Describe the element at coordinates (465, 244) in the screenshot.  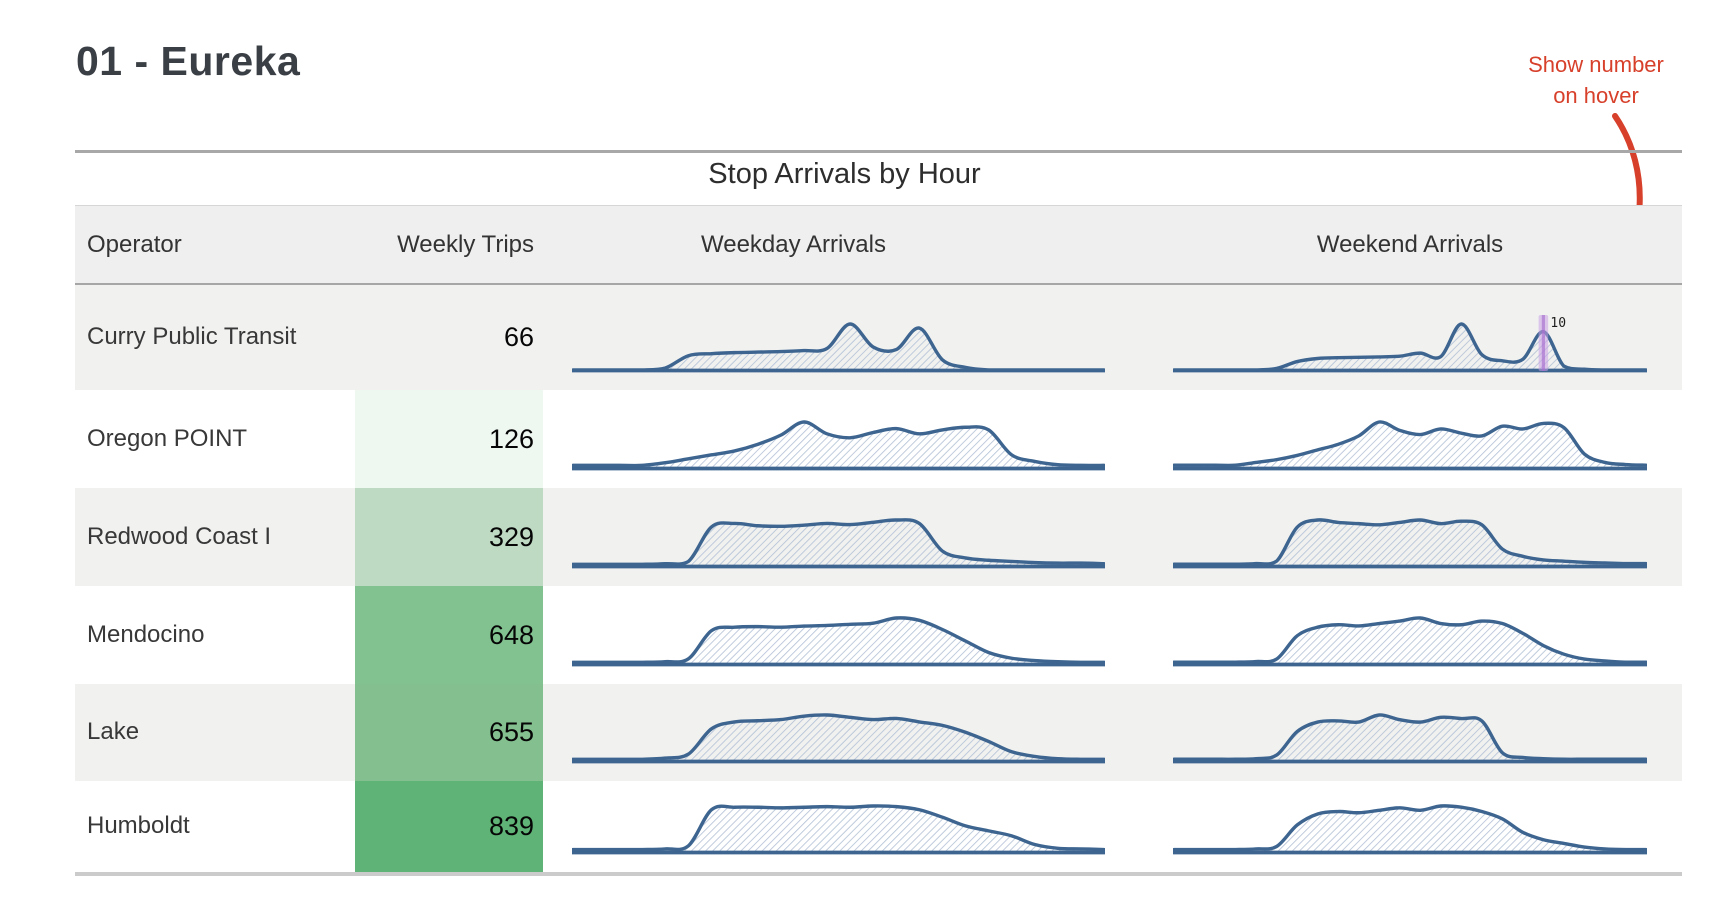
I see `column-header-weekly-trips: Weekly Trips` at that location.